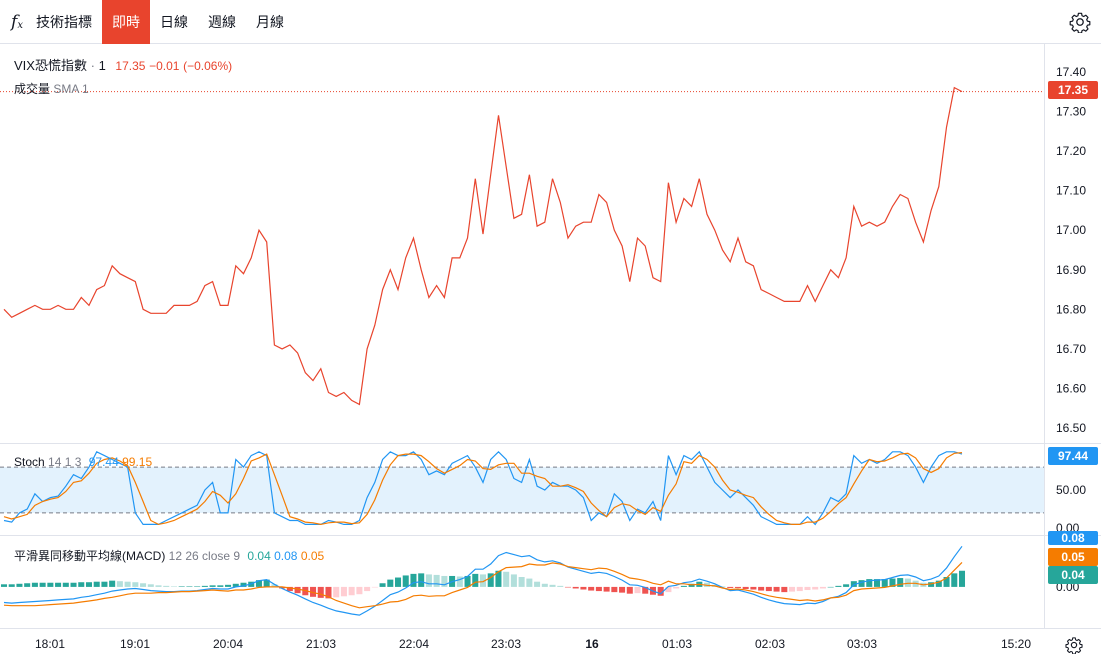 This screenshot has width=1101, height=659. Describe the element at coordinates (862, 644) in the screenshot. I see `time-tick-label: 03:03` at that location.